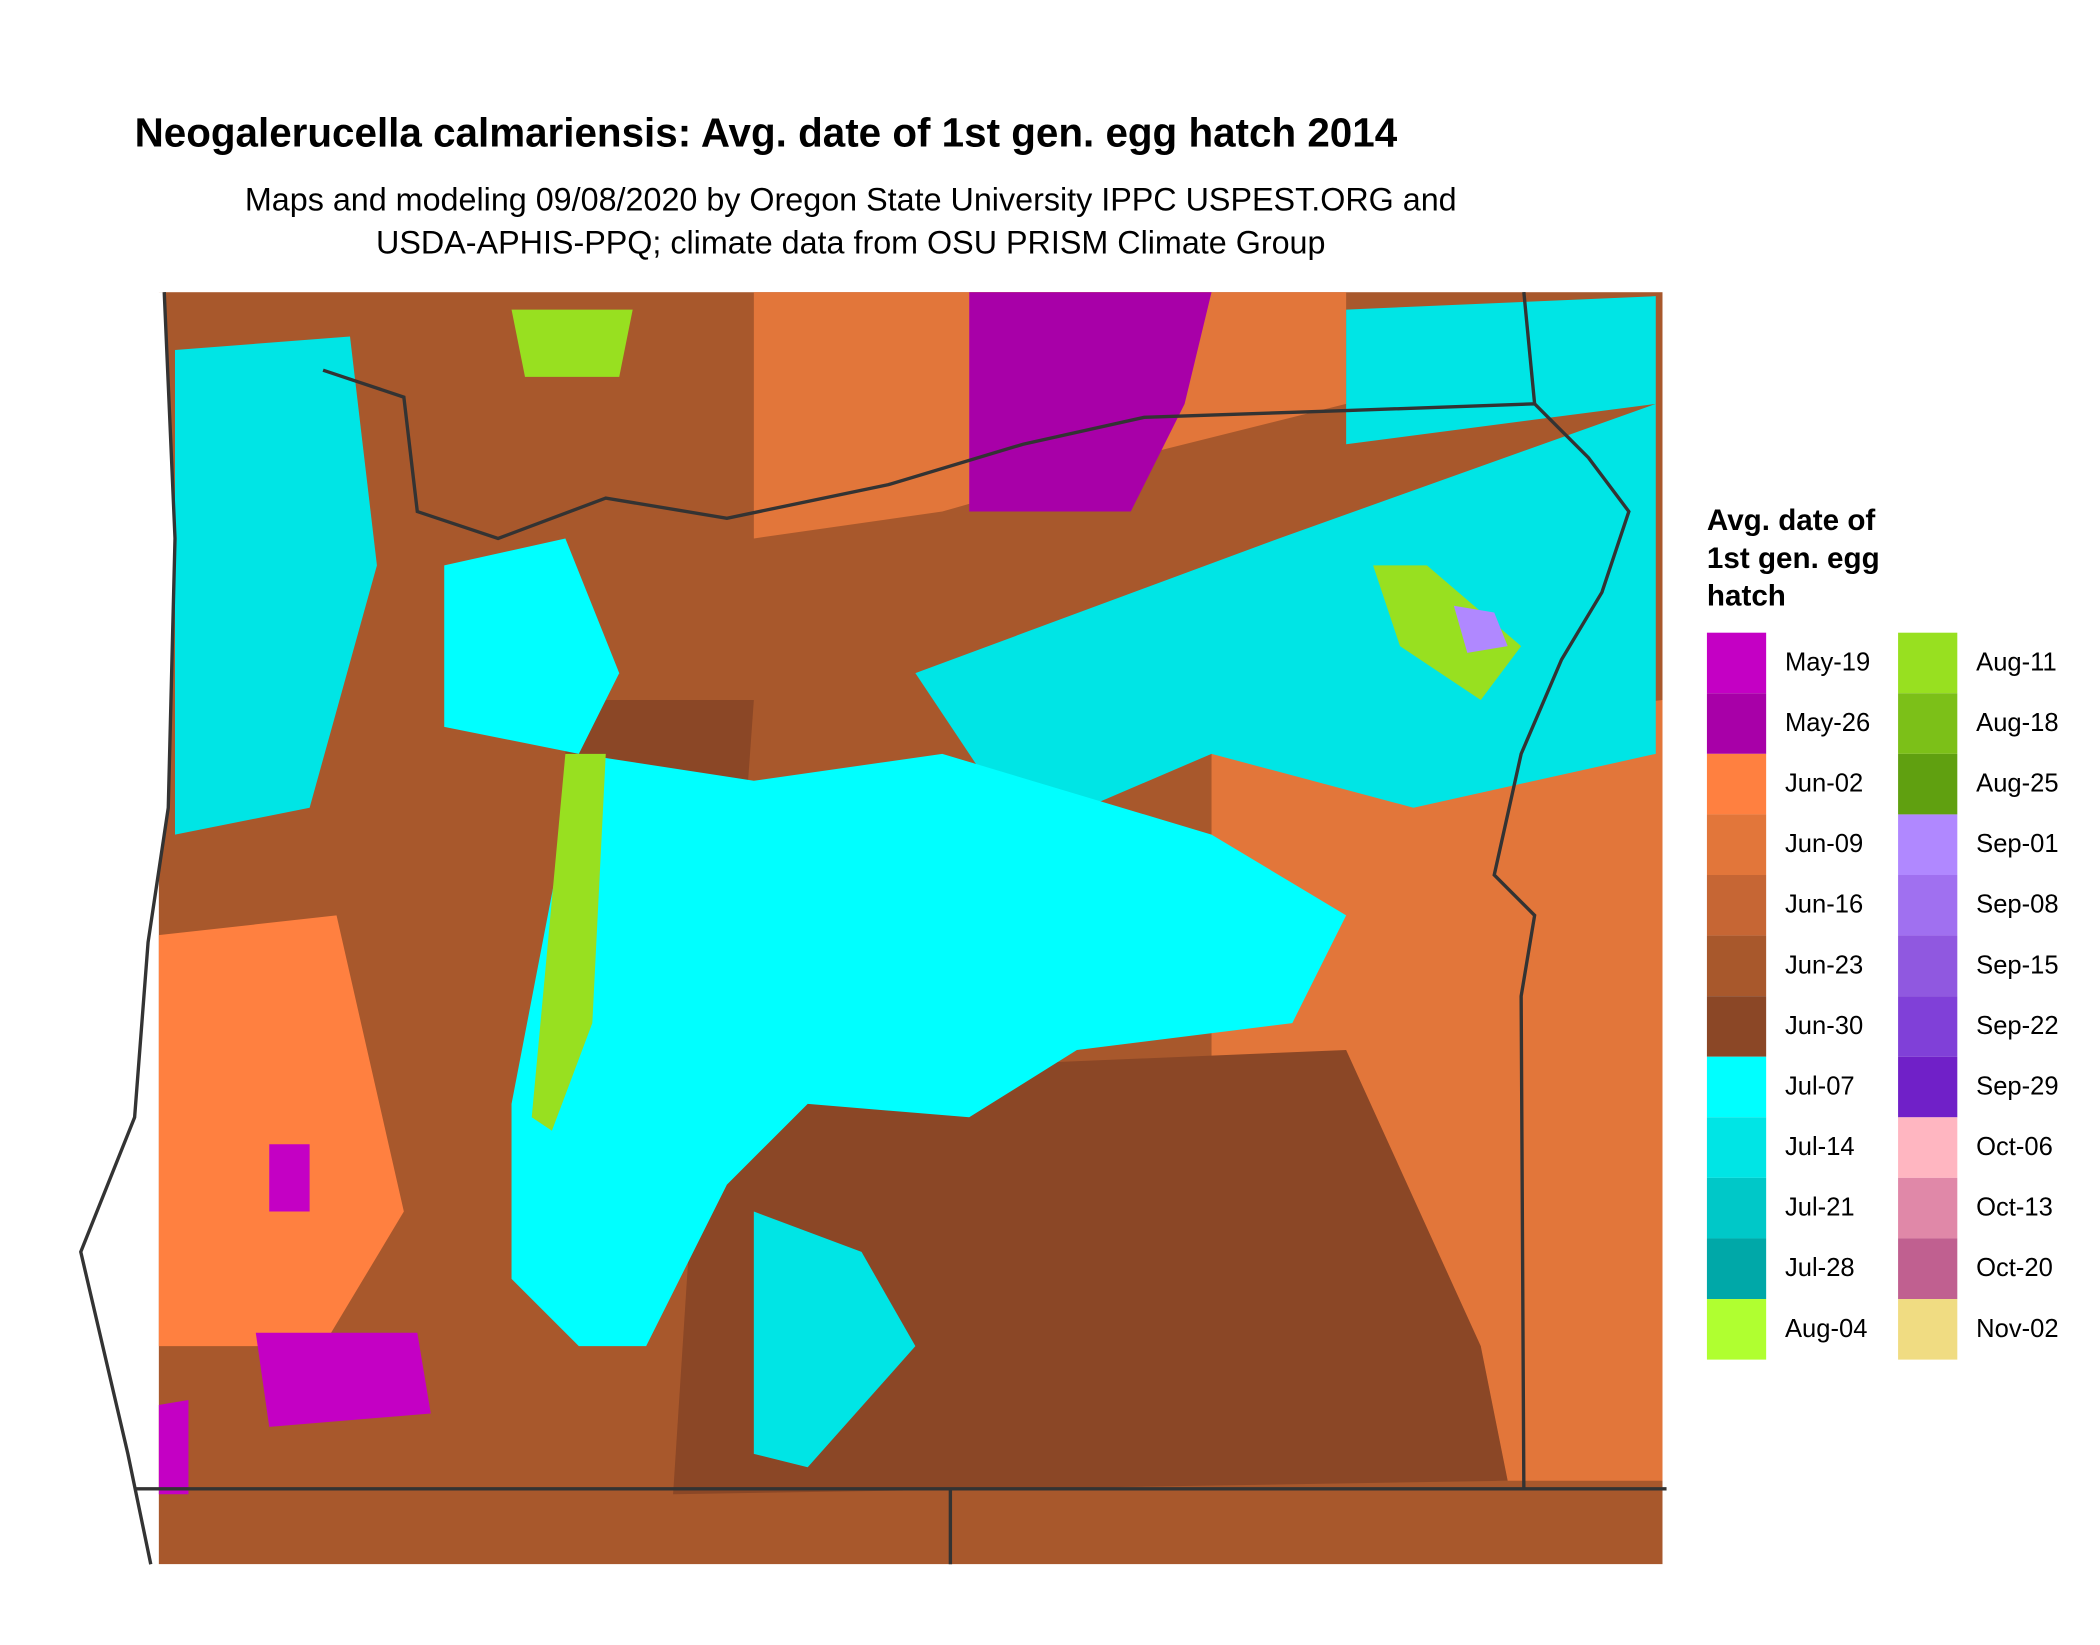  What do you see at coordinates (2017, 1086) in the screenshot?
I see `legend-label: Sep-29` at bounding box center [2017, 1086].